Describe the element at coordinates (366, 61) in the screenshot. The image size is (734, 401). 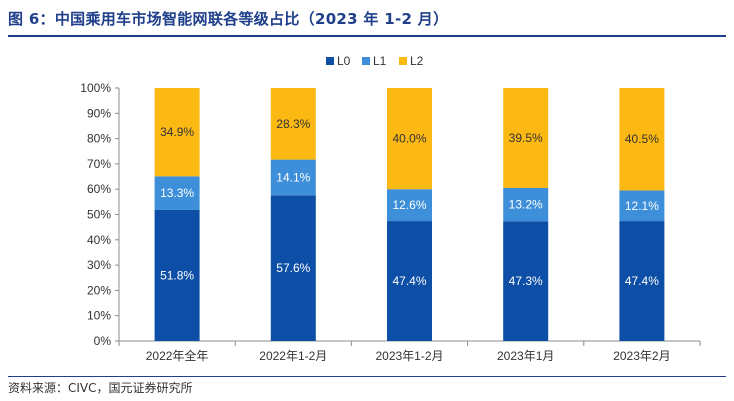
I see `legend-swatch-l1` at that location.